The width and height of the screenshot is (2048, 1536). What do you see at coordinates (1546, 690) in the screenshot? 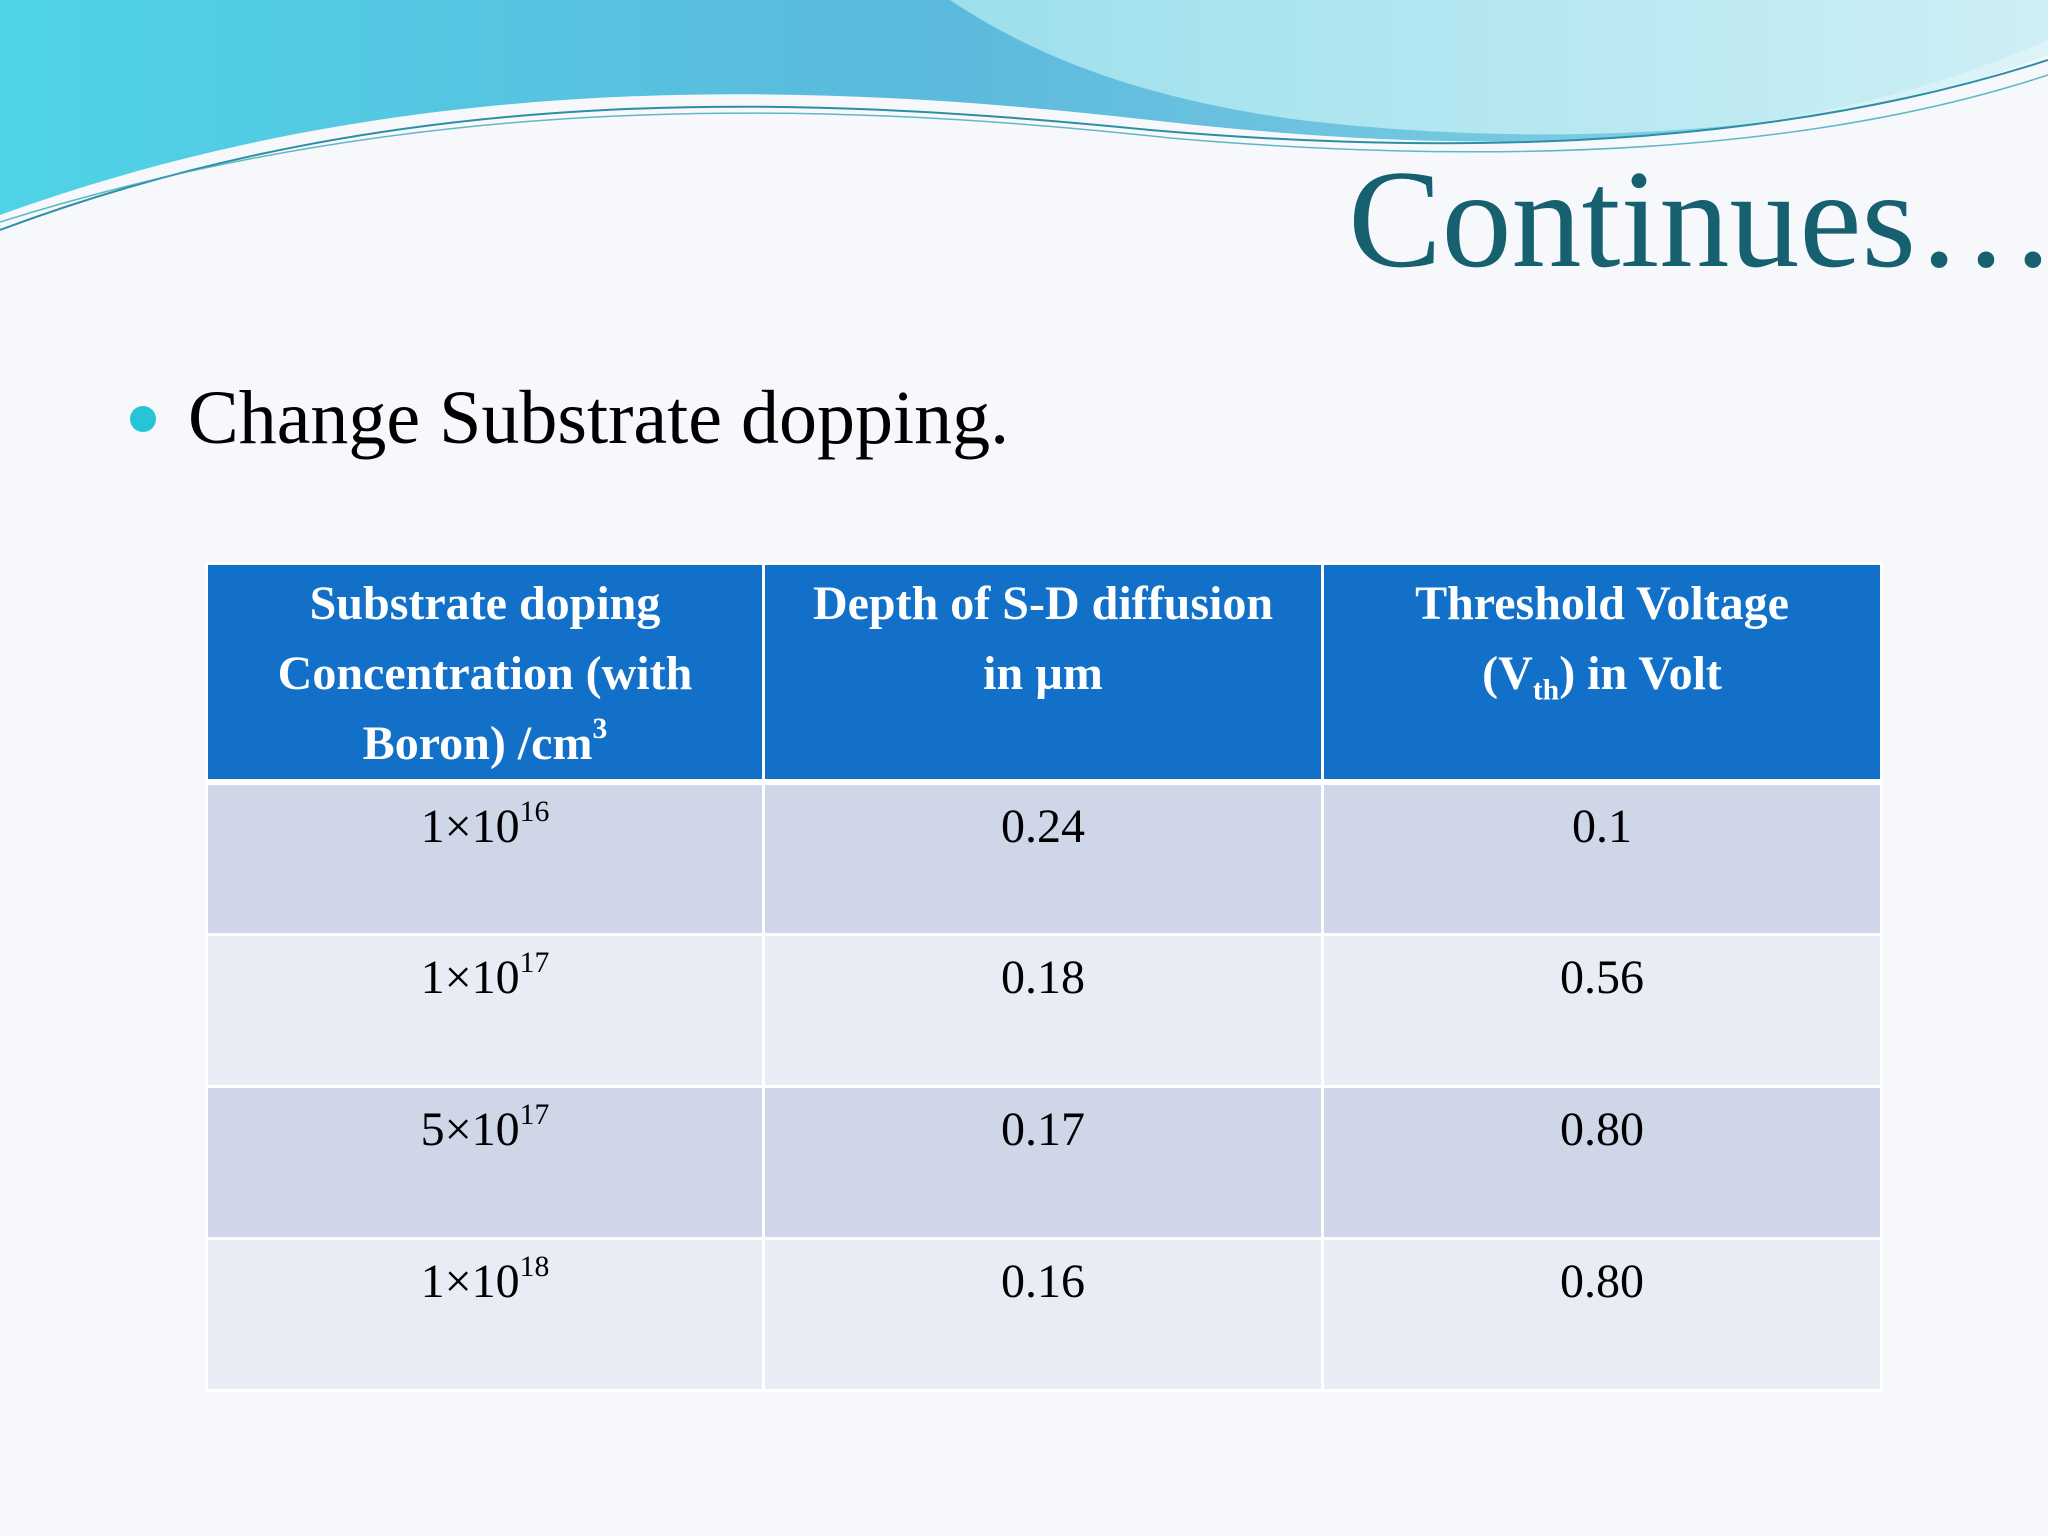
I see `header-subscript: th` at bounding box center [1546, 690].